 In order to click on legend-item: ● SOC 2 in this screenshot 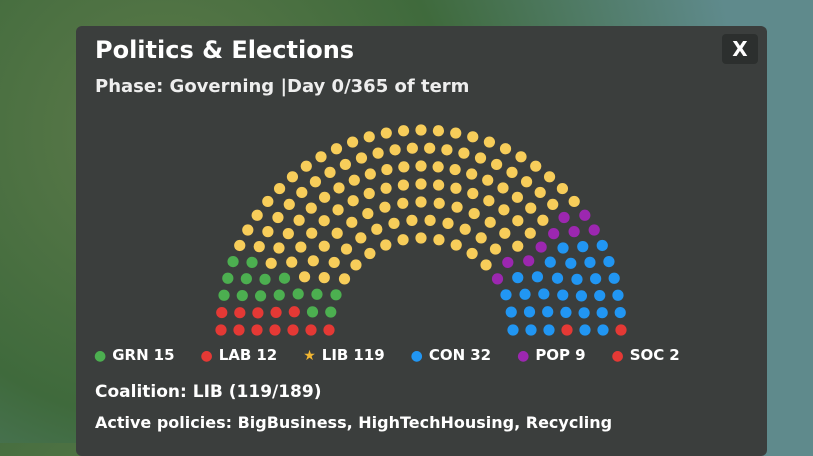, I will do `click(646, 355)`.